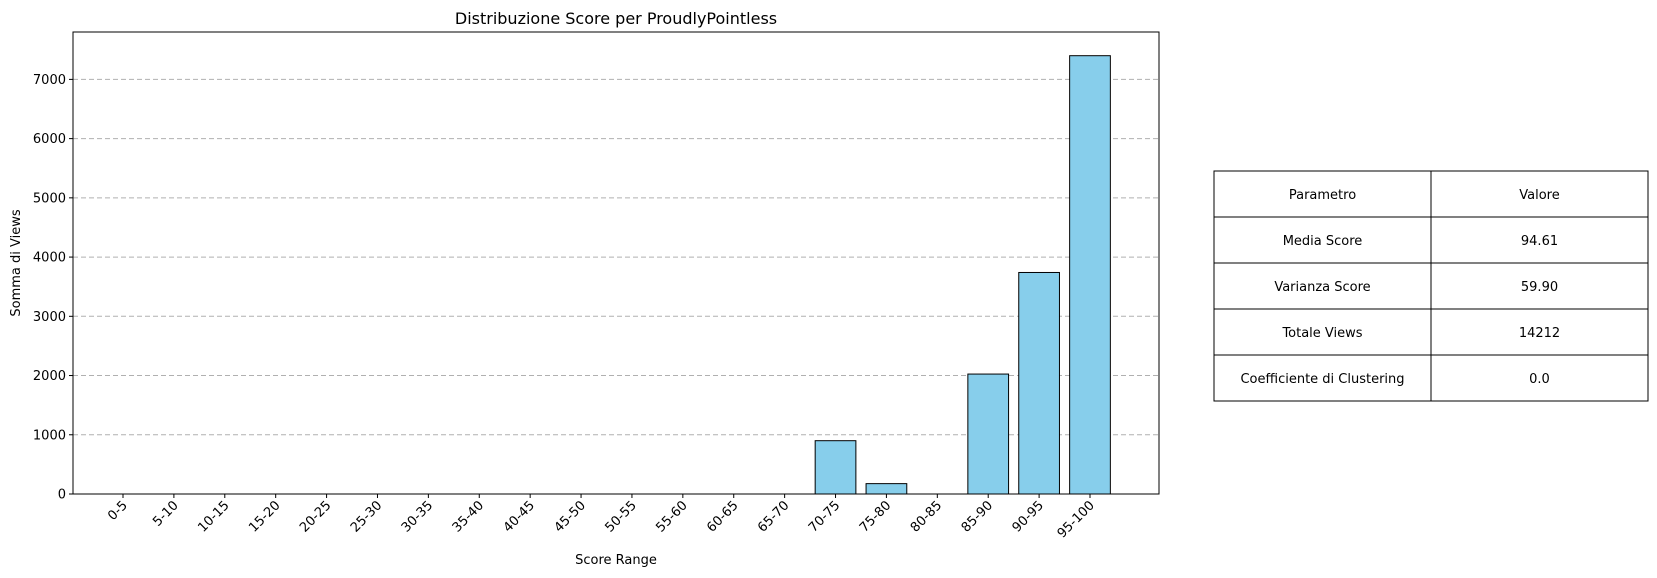 The image size is (1657, 578). I want to click on bars, so click(962, 275).